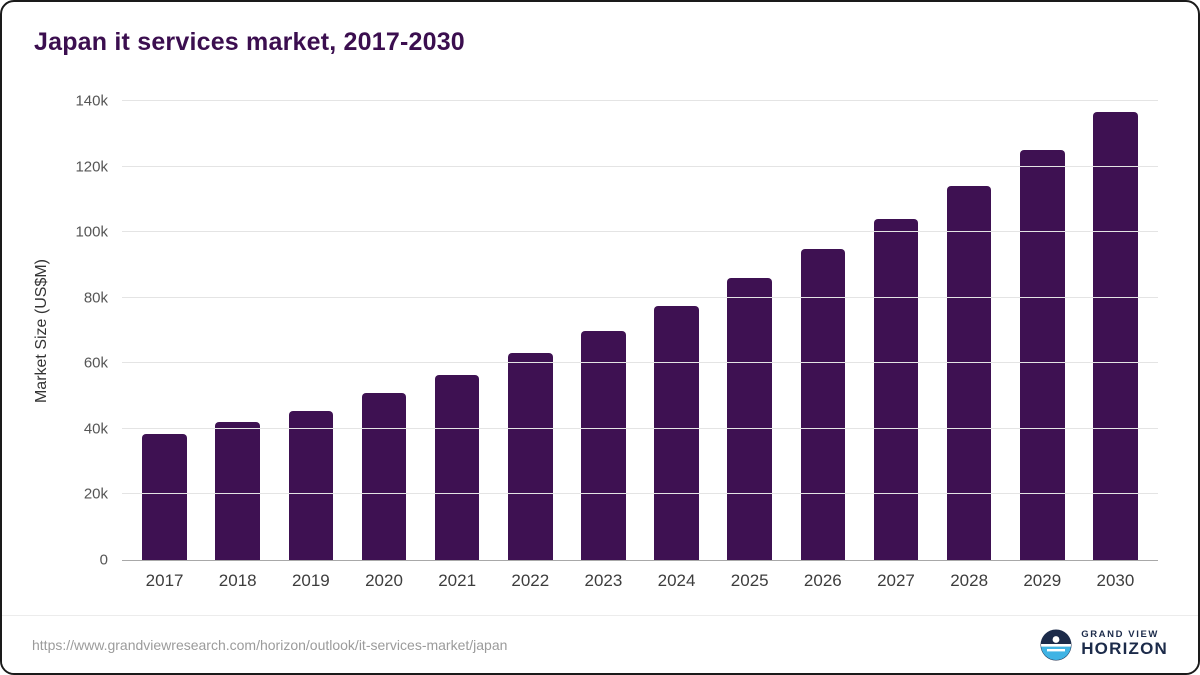  Describe the element at coordinates (969, 580) in the screenshot. I see `x-tick-label: 2028` at that location.